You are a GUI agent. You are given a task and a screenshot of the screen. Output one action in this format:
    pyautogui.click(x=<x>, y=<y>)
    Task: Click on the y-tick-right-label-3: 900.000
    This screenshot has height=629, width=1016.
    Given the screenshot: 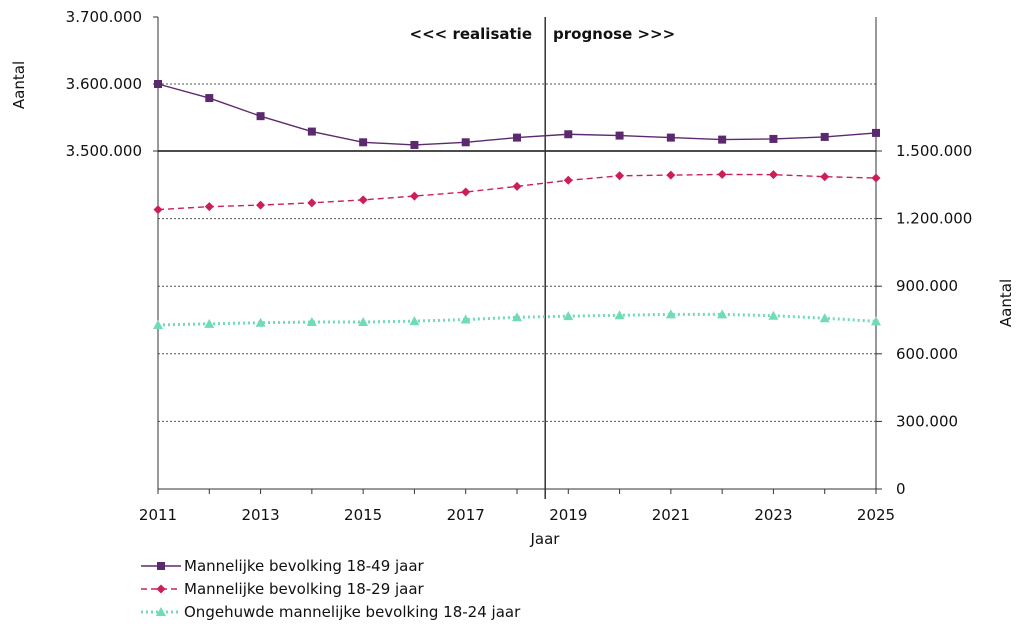 What is the action you would take?
    pyautogui.click(x=927, y=286)
    